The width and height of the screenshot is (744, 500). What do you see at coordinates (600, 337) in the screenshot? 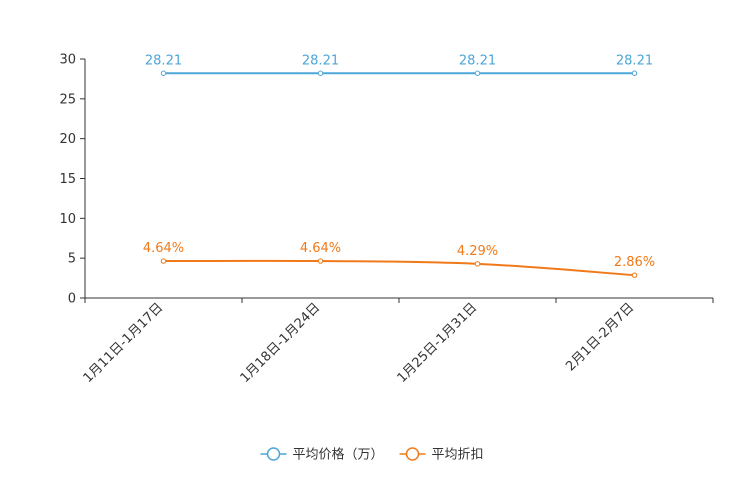
I see `x-tick-label: 2月1日-2月7日` at bounding box center [600, 337].